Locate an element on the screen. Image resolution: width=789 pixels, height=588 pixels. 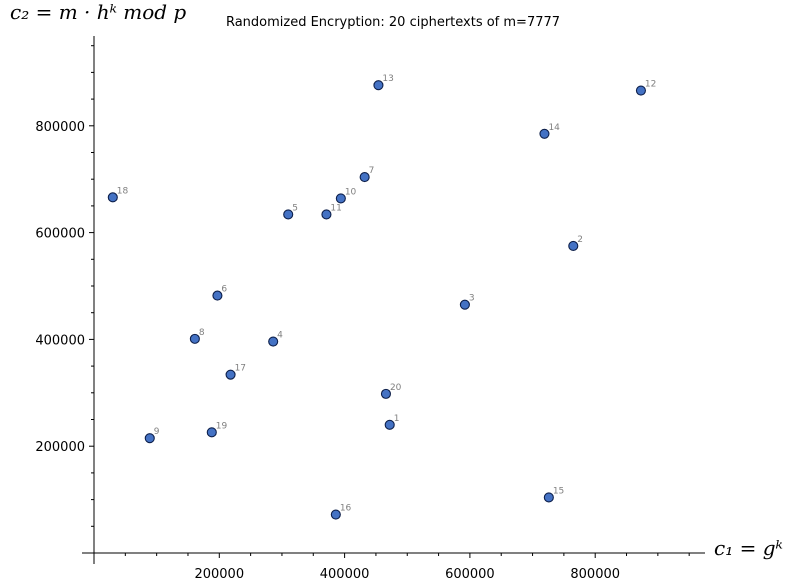
data-point-label-19: 19 is located at coordinates (222, 426).